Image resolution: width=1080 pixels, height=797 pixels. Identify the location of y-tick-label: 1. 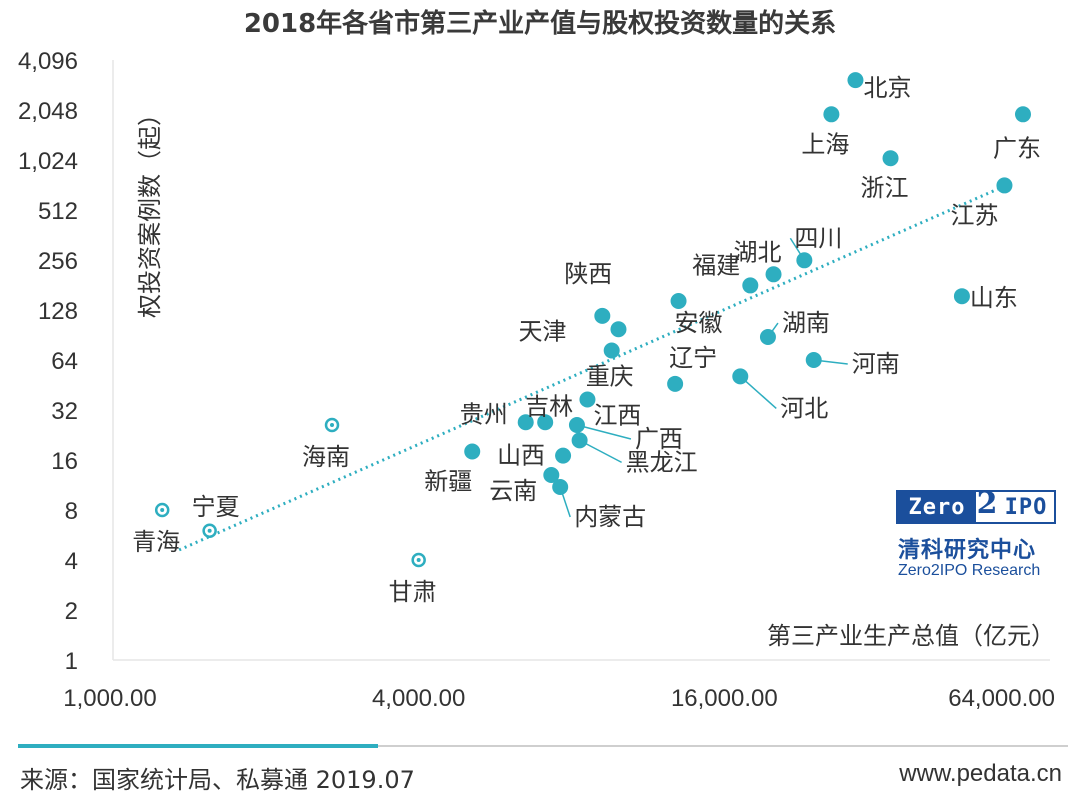
(71, 661).